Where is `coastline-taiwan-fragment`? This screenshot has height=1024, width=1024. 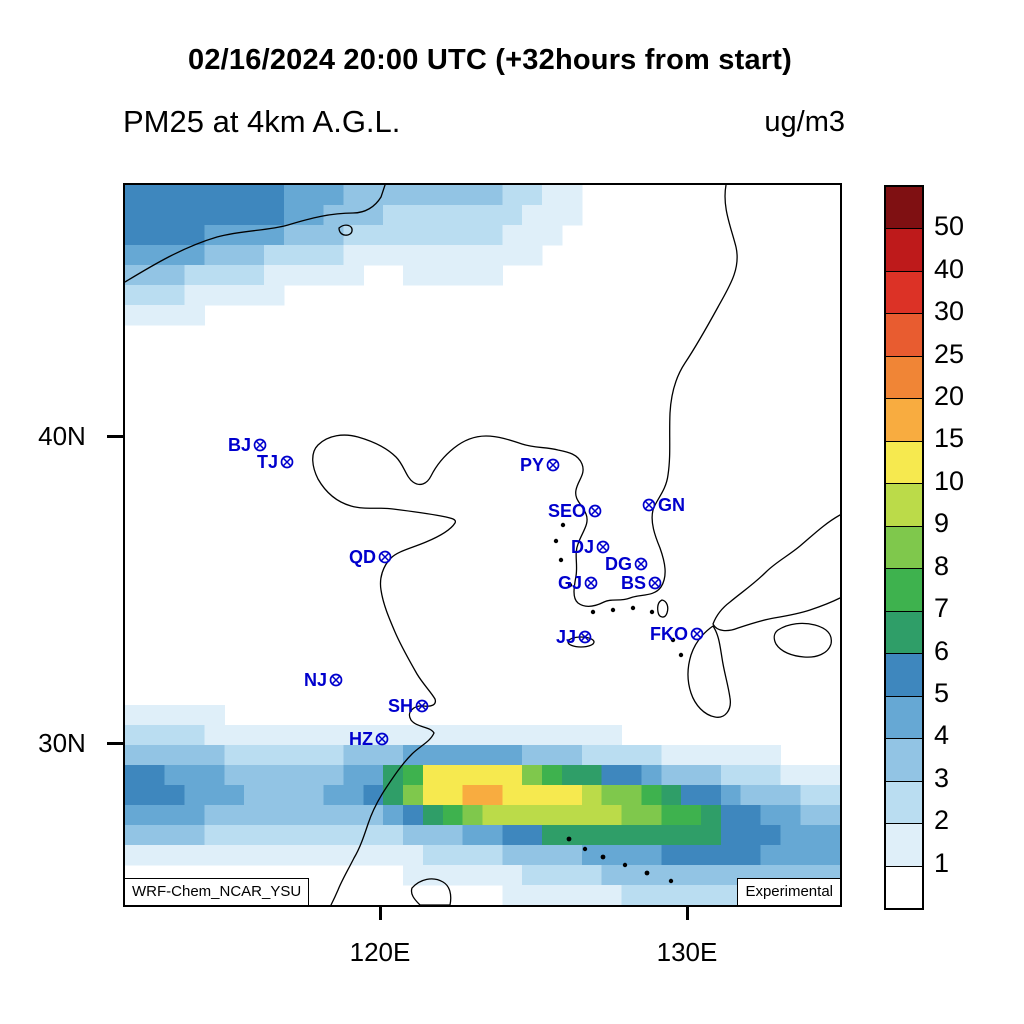 coastline-taiwan-fragment is located at coordinates (431, 891).